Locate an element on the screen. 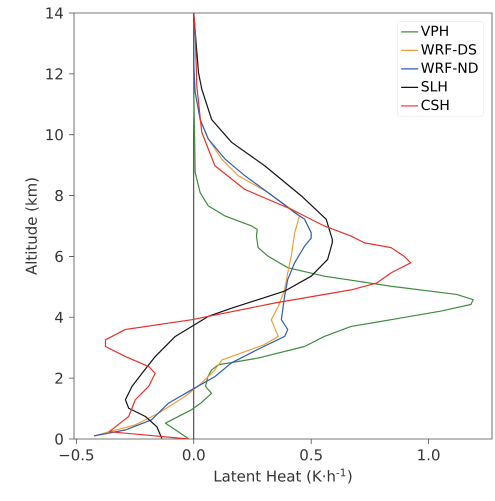  y-tick-label: 4 is located at coordinates (59, 317).